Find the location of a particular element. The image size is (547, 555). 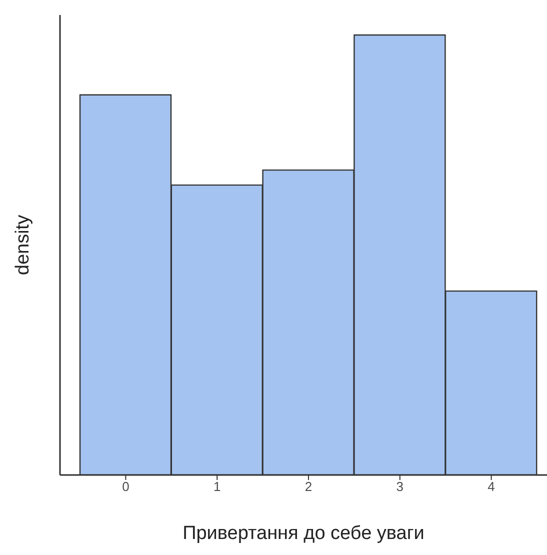

y-axis-title: density is located at coordinates (23, 245).